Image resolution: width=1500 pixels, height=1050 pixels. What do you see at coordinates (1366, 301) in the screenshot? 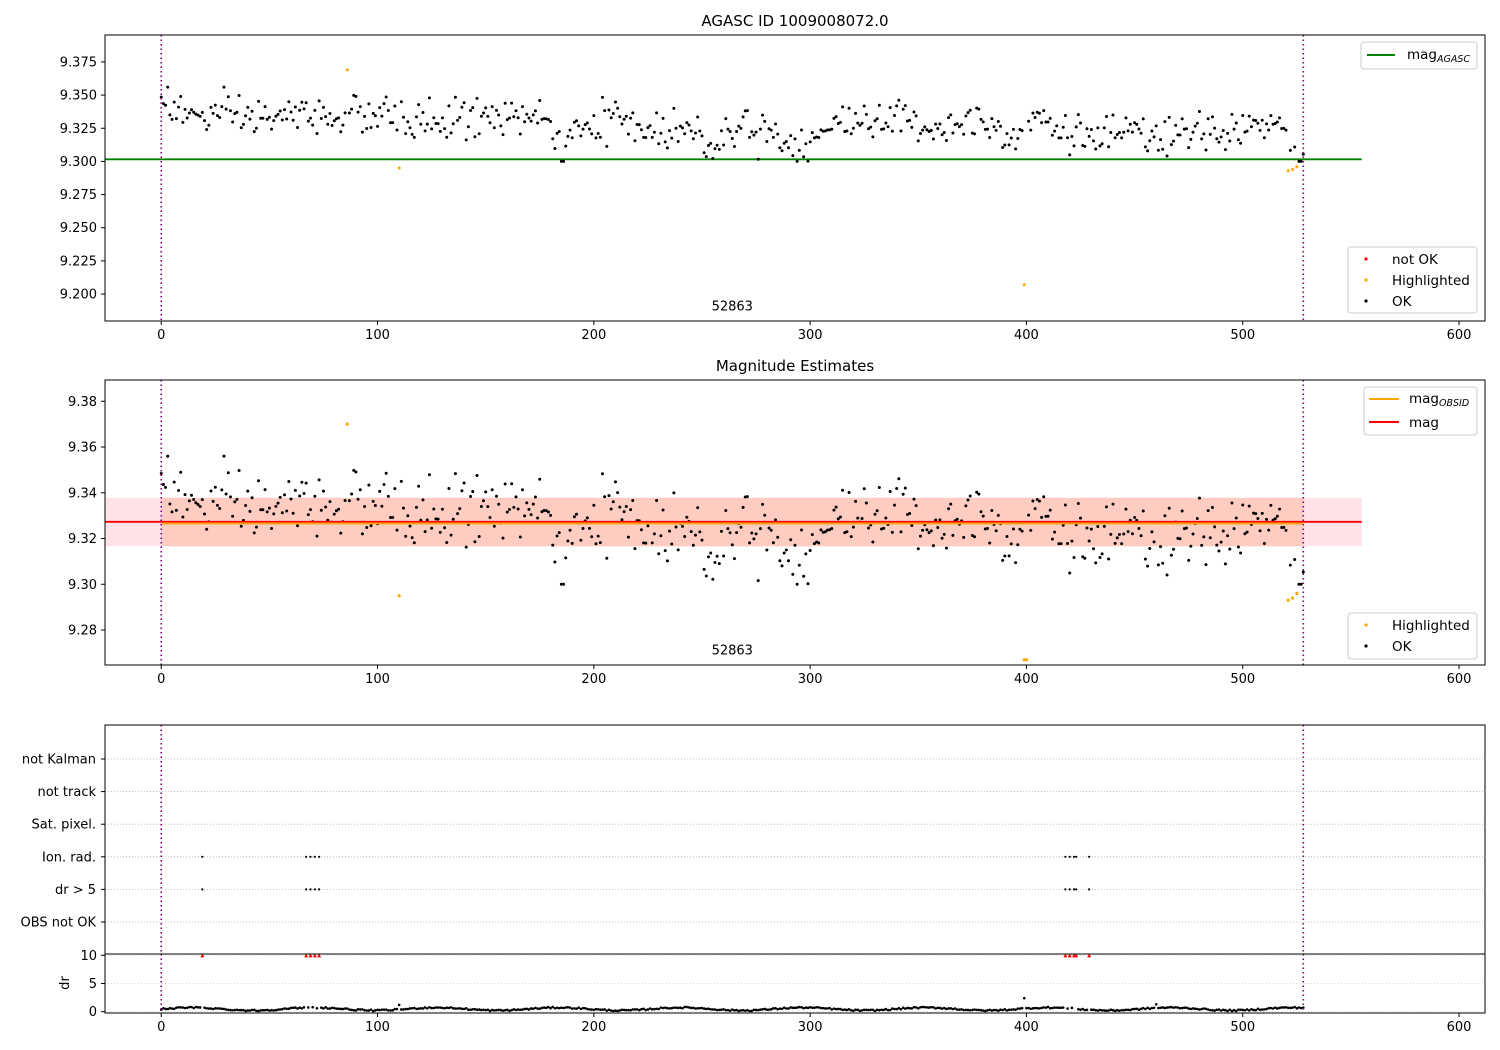
I see `legend-swatch-ok` at bounding box center [1366, 301].